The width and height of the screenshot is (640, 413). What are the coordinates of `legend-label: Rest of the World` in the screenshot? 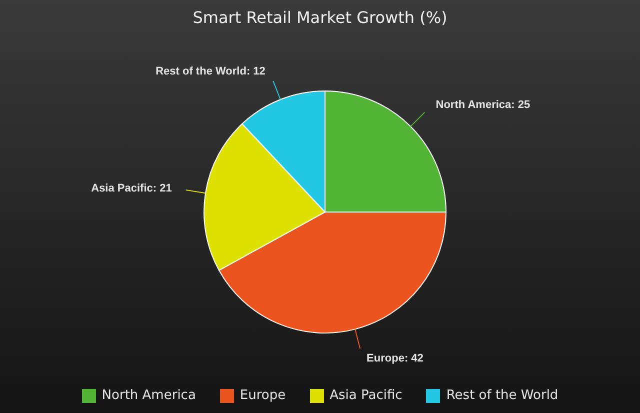 It's located at (502, 395).